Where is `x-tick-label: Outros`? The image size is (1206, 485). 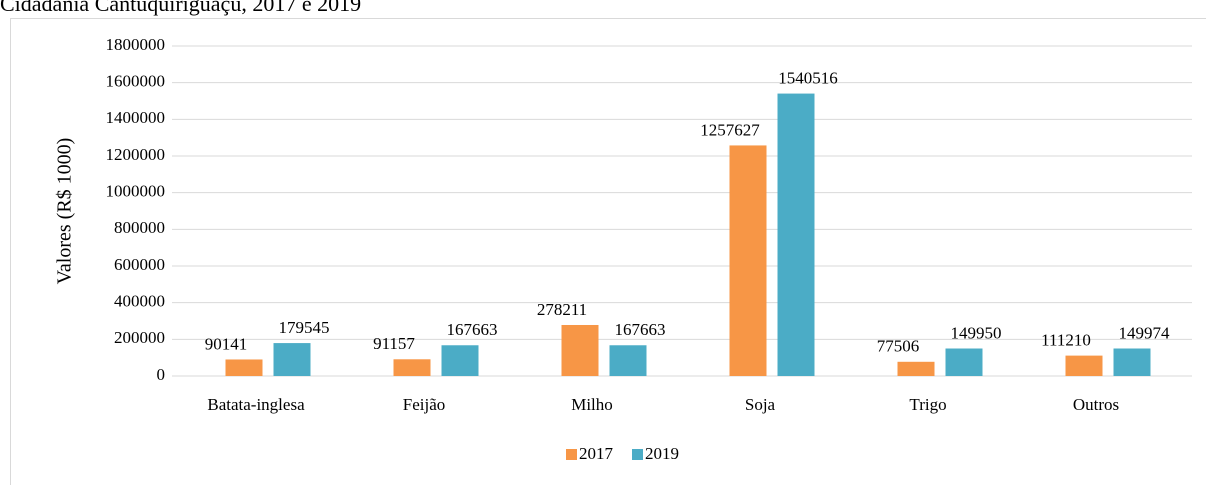 x-tick-label: Outros is located at coordinates (1096, 404).